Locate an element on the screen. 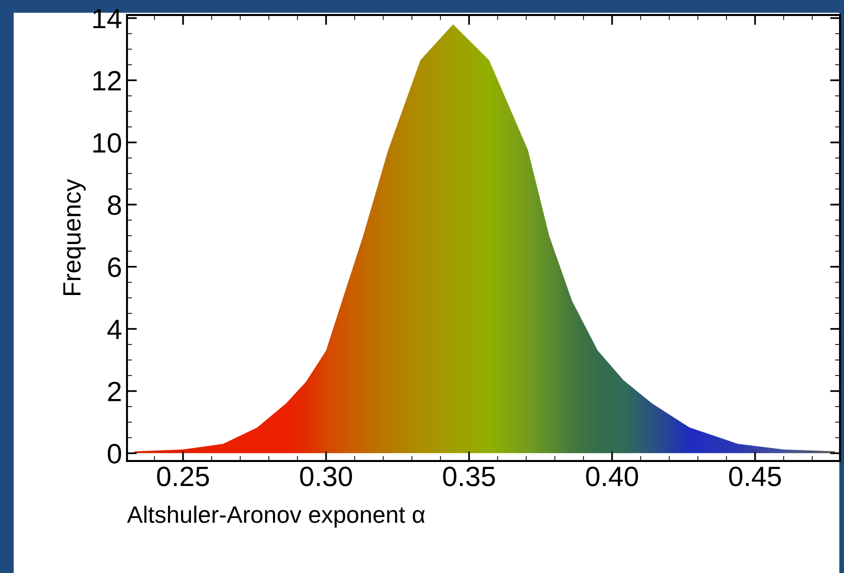  y-tick-label: 12 is located at coordinates (107, 80).